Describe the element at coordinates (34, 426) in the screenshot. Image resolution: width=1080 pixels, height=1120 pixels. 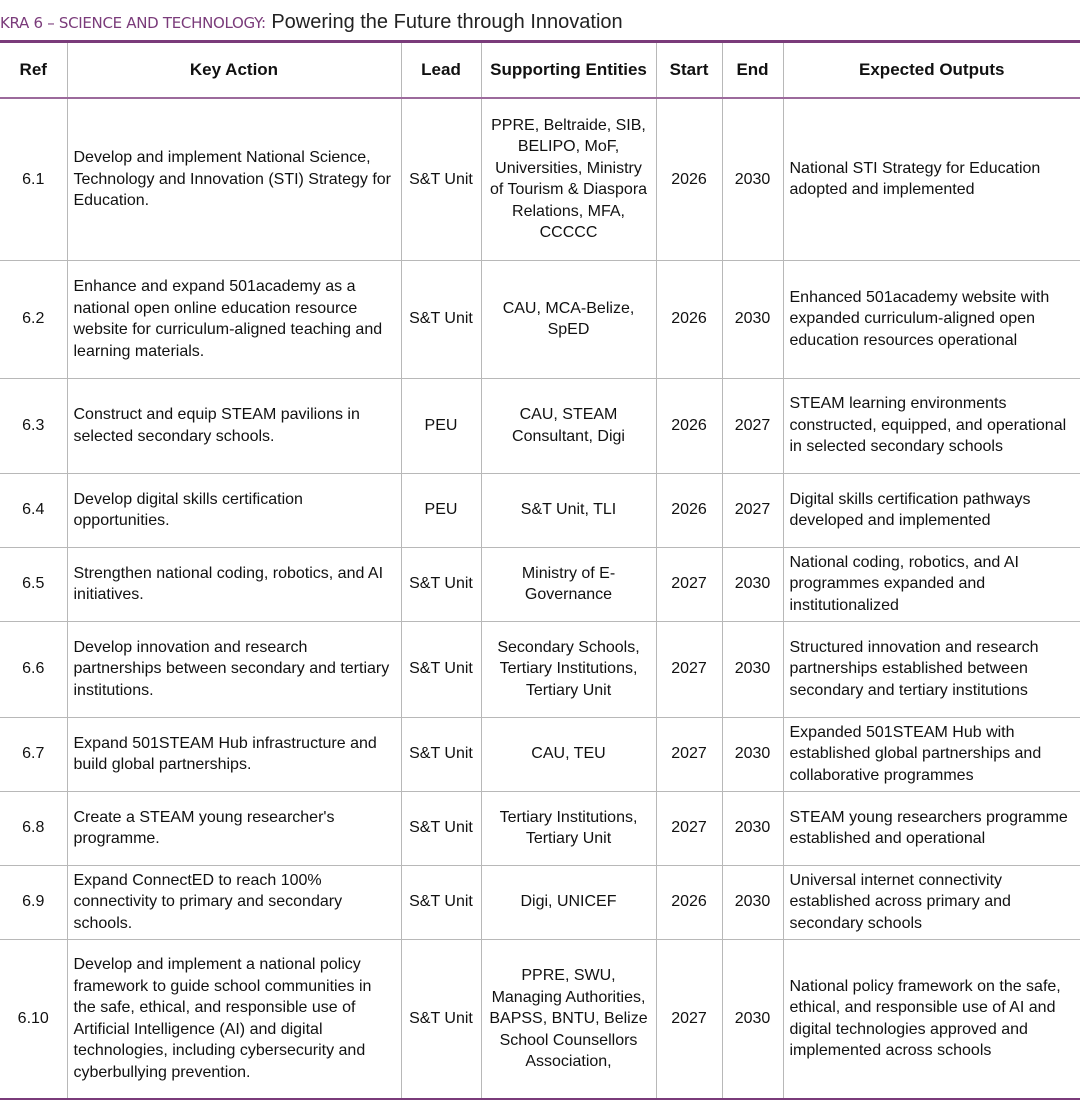
I see `ref: 6.3` at that location.